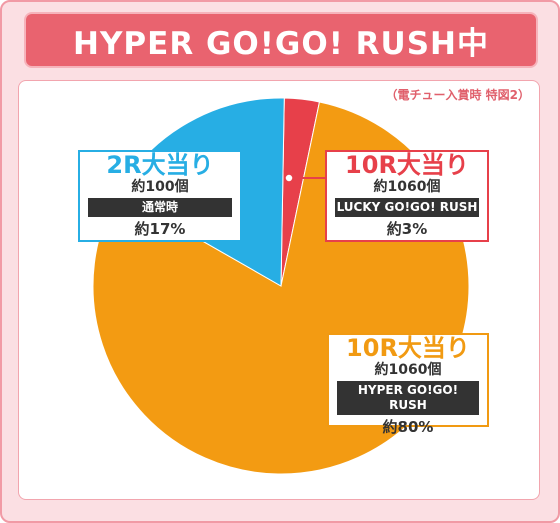 The width and height of the screenshot is (560, 523). I want to click on slice-label-10r-hyper-mode: HYPER GO!GO! RUSH, so click(408, 398).